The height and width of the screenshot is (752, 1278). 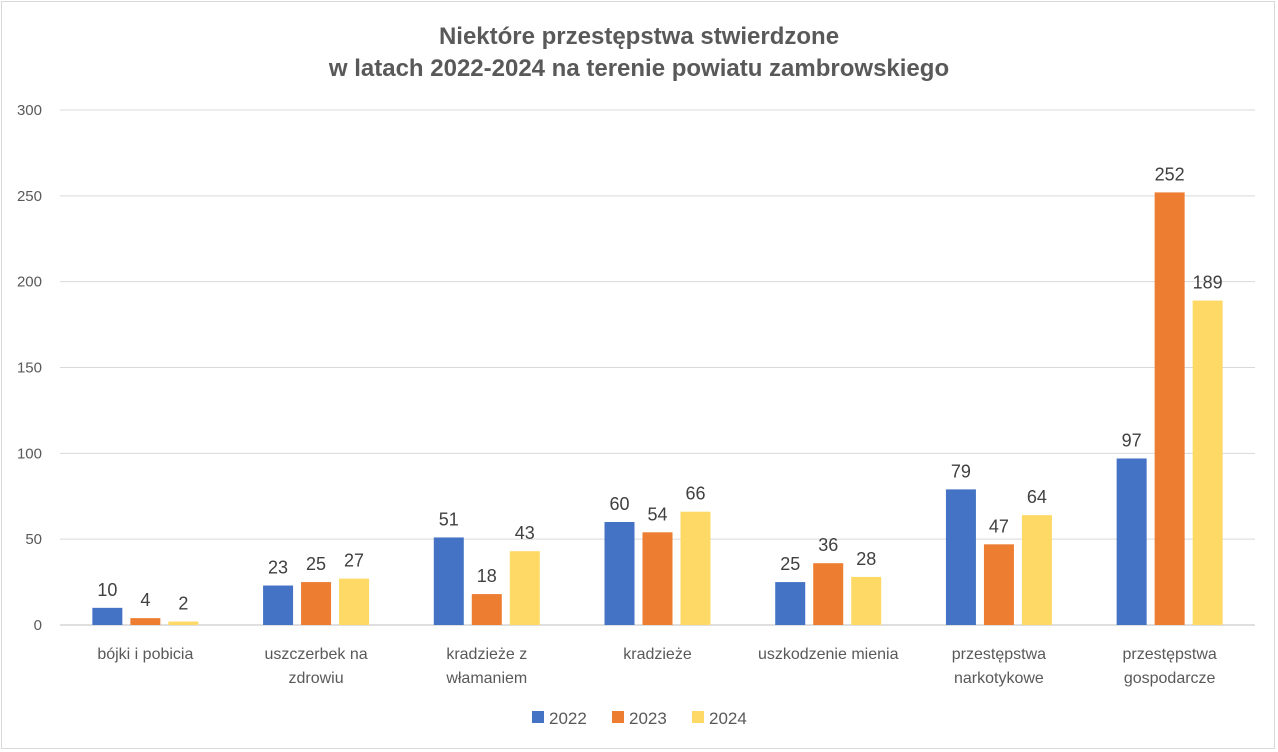 What do you see at coordinates (728, 718) in the screenshot?
I see `legend-label: 2024` at bounding box center [728, 718].